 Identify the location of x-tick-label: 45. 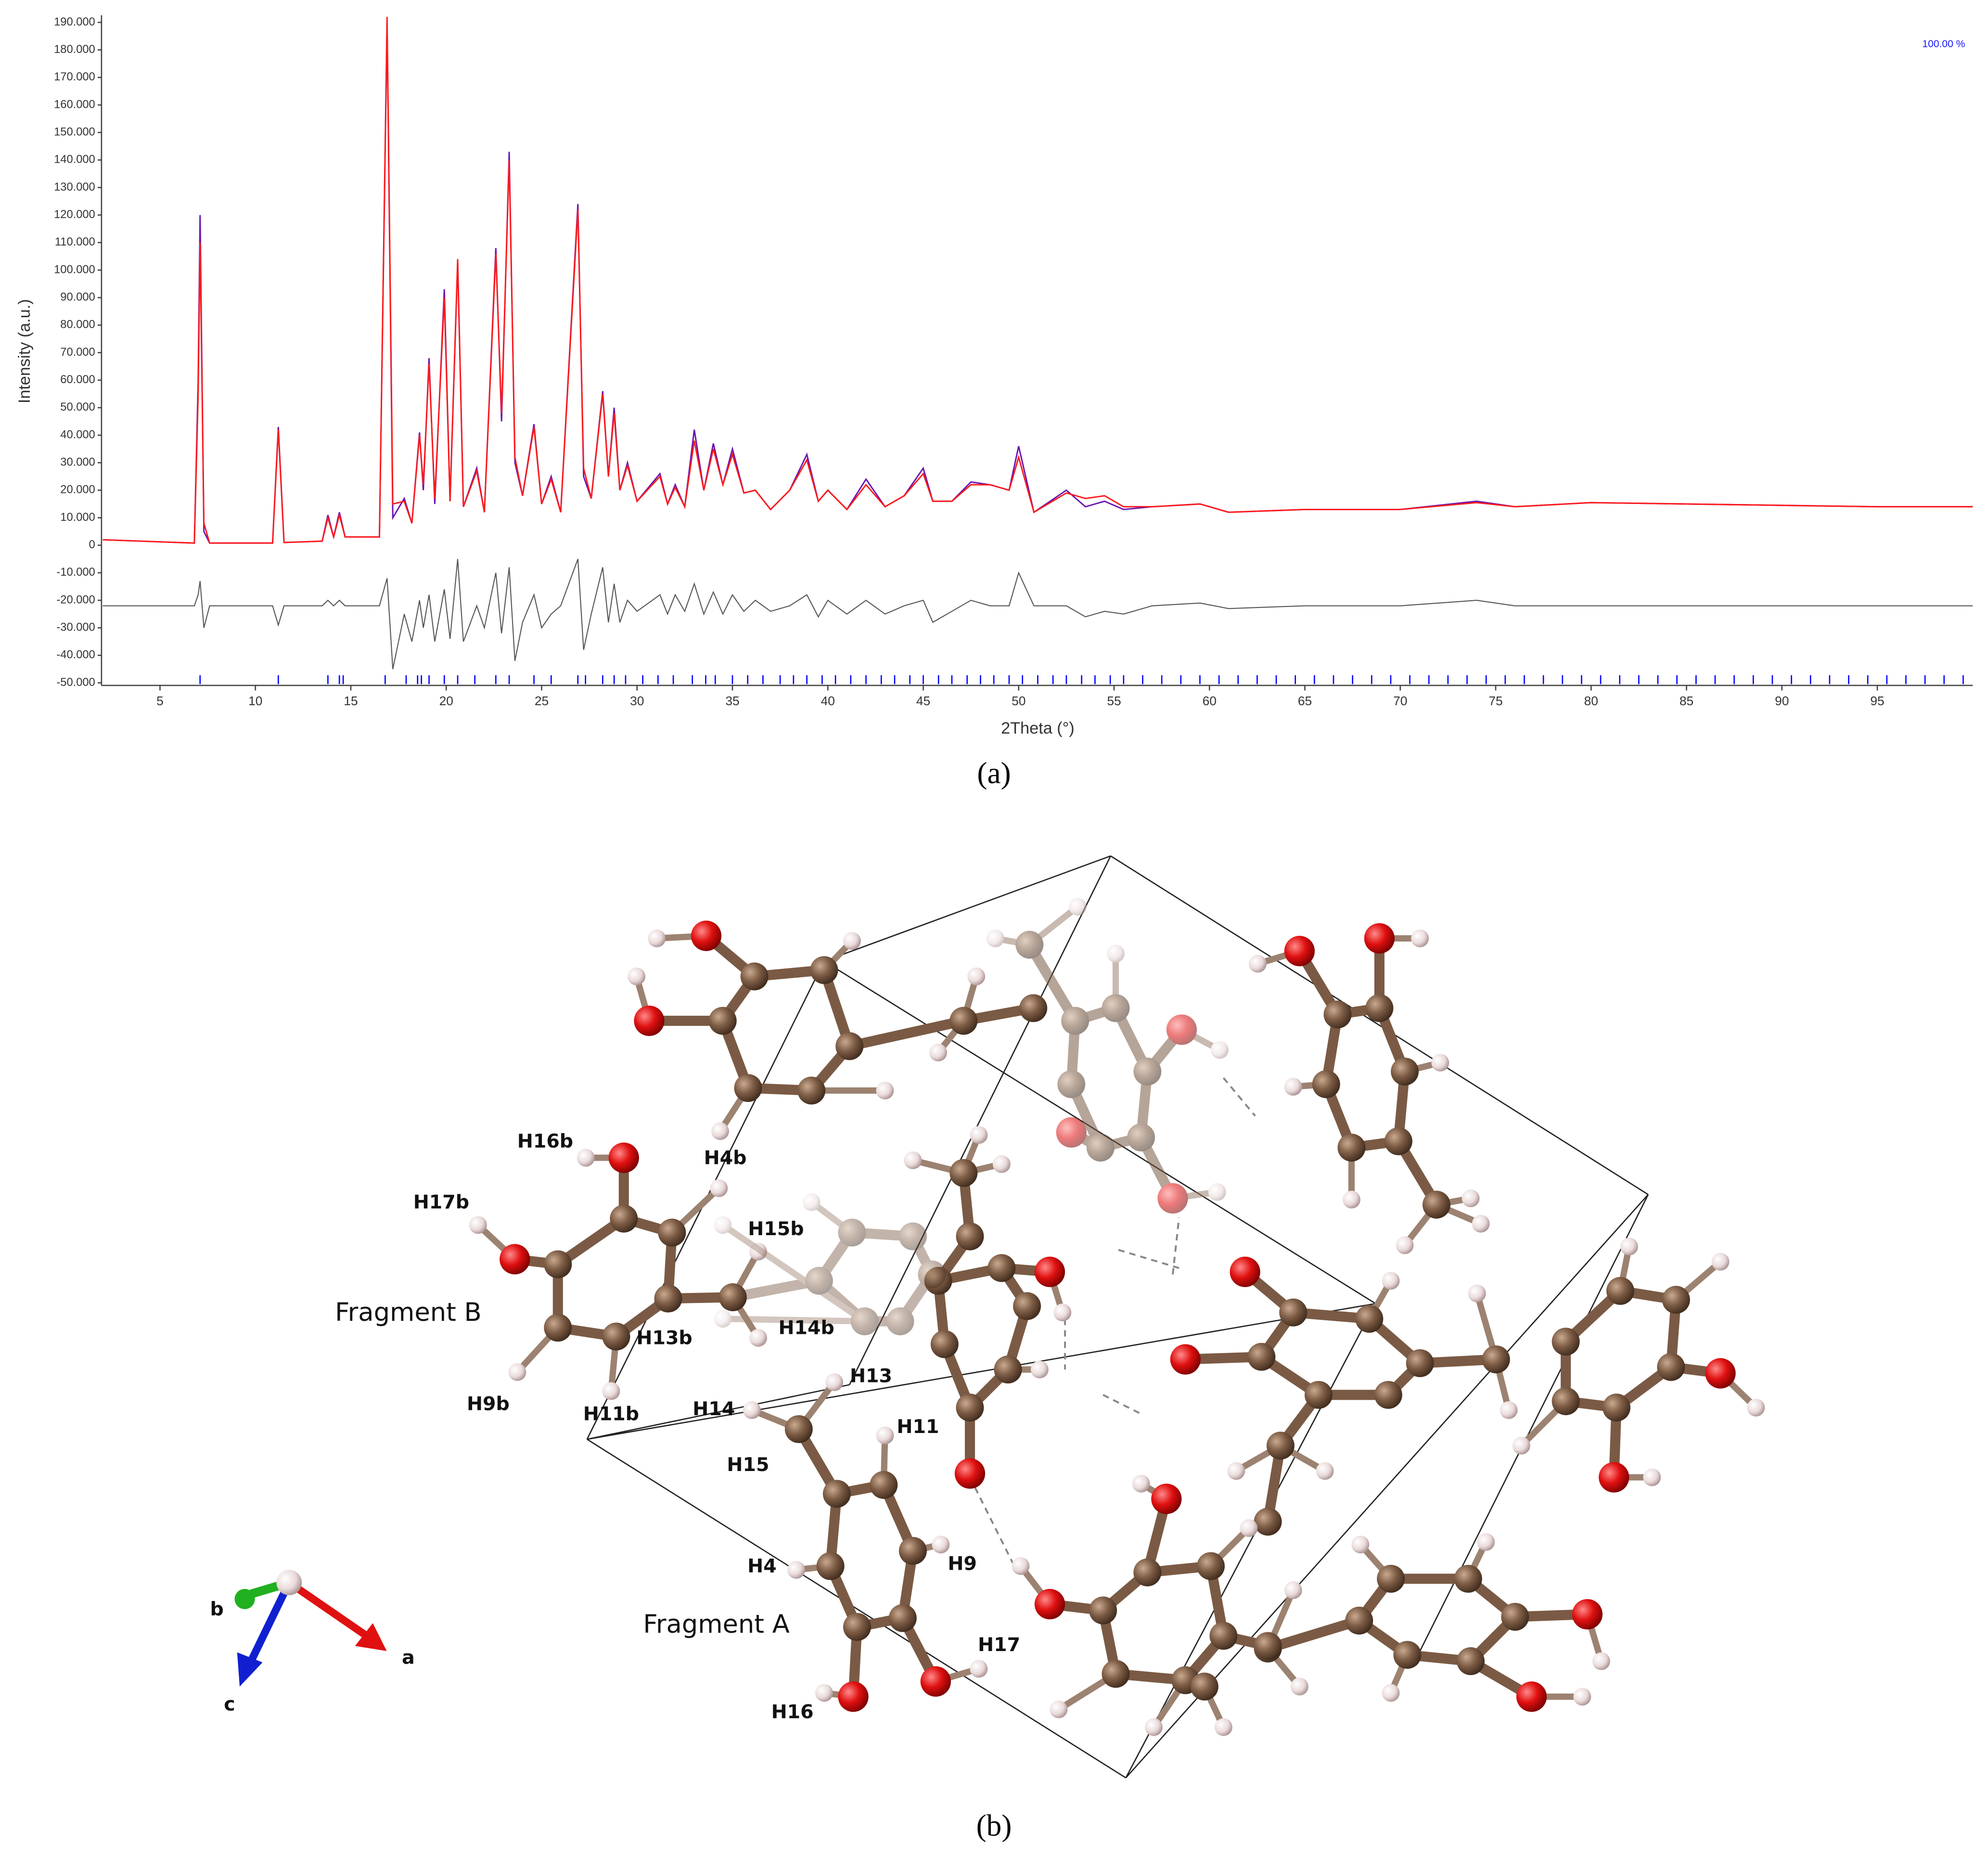
(923, 701).